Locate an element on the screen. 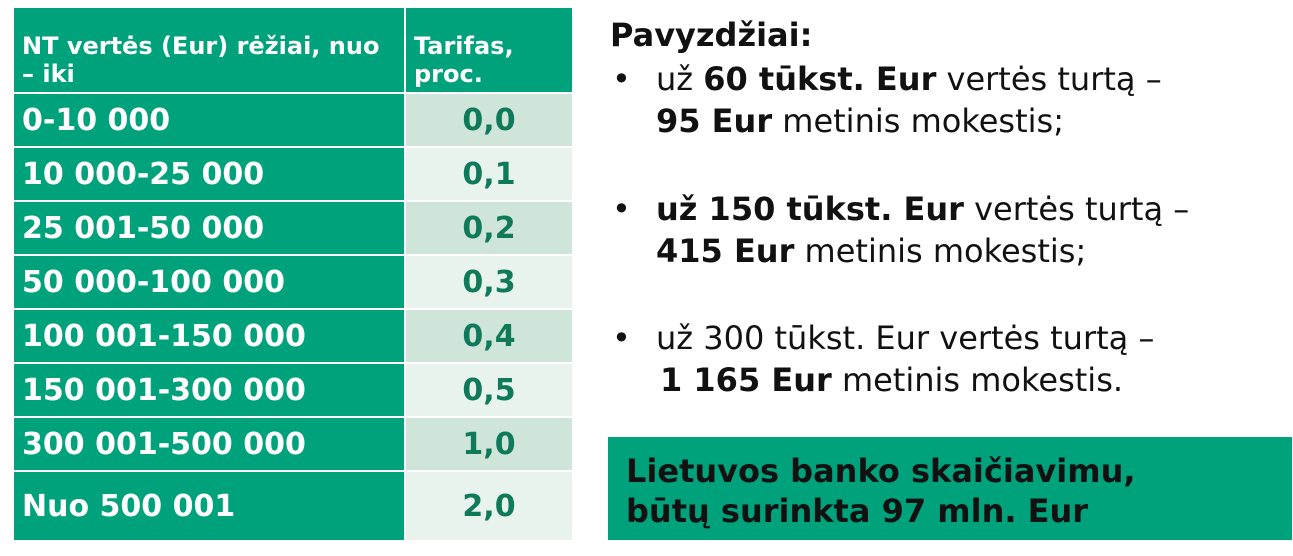 The height and width of the screenshot is (556, 1293). example-tax-line: 415 Eur metinis mokestis; is located at coordinates (871, 251).